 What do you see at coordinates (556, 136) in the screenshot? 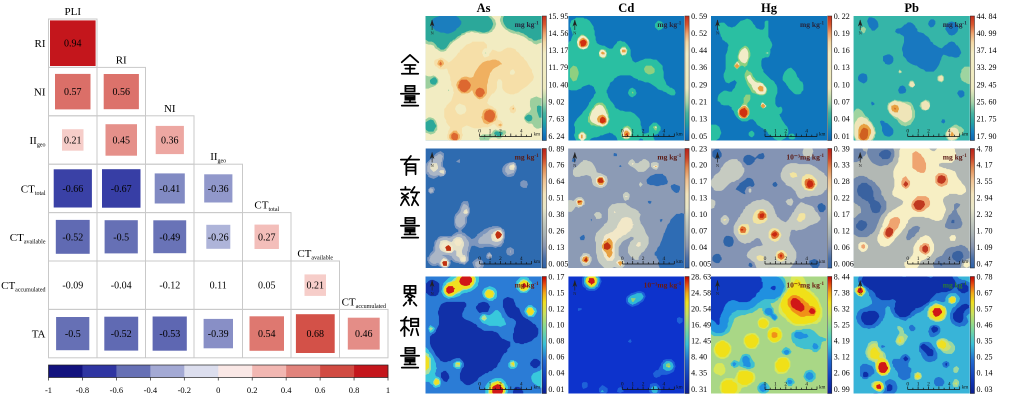
I see `svg-text: 6. 24` at bounding box center [556, 136].